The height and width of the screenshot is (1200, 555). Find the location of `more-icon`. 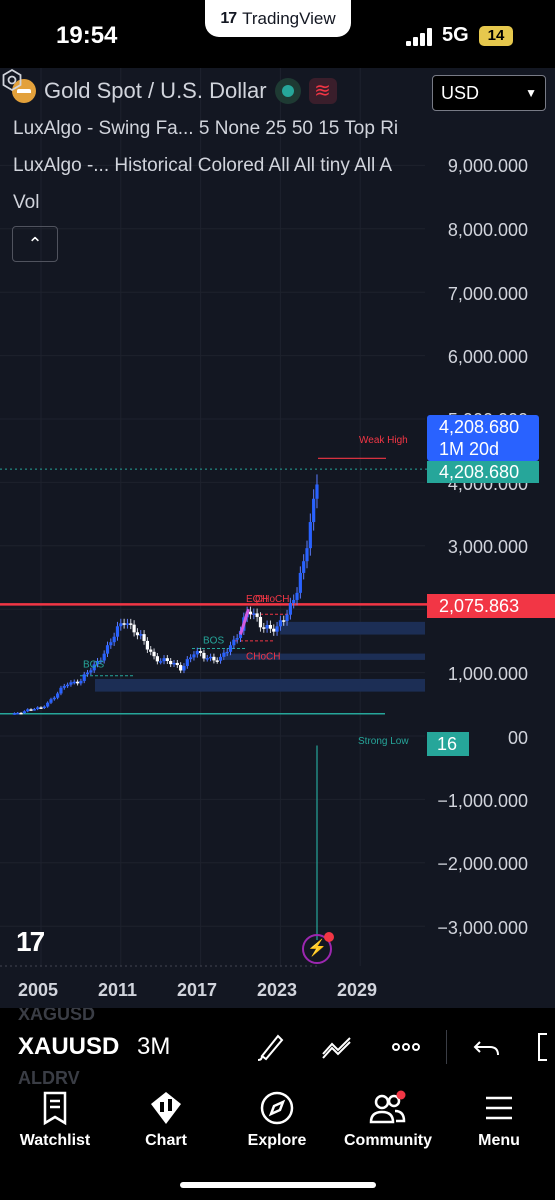

more-icon is located at coordinates (406, 1047).